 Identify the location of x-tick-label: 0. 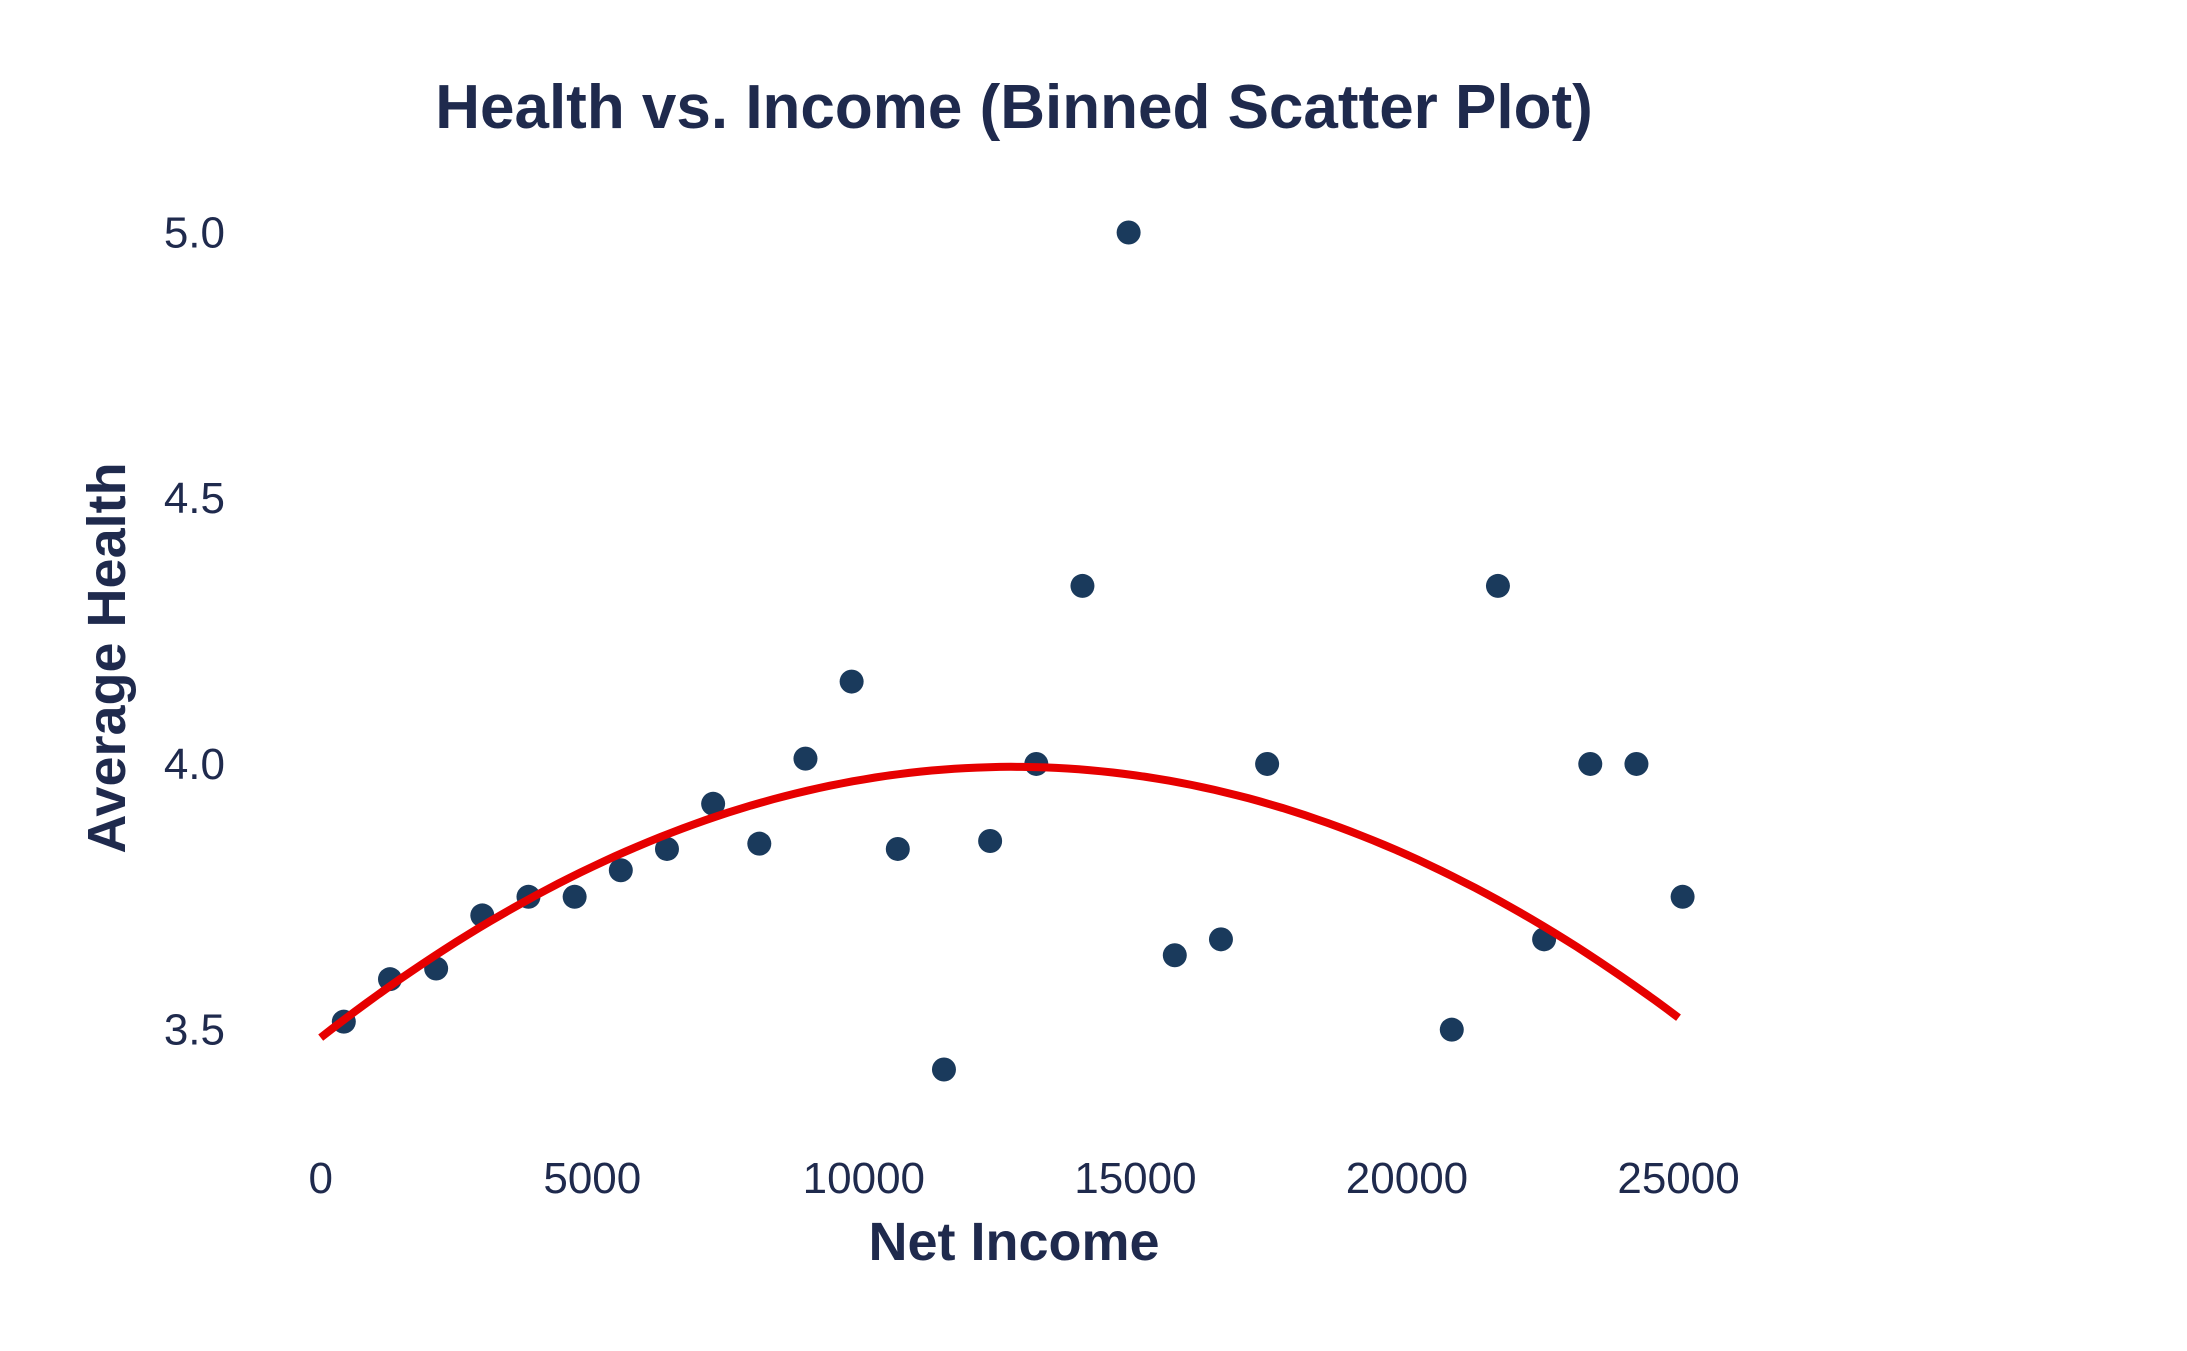
(320, 1178).